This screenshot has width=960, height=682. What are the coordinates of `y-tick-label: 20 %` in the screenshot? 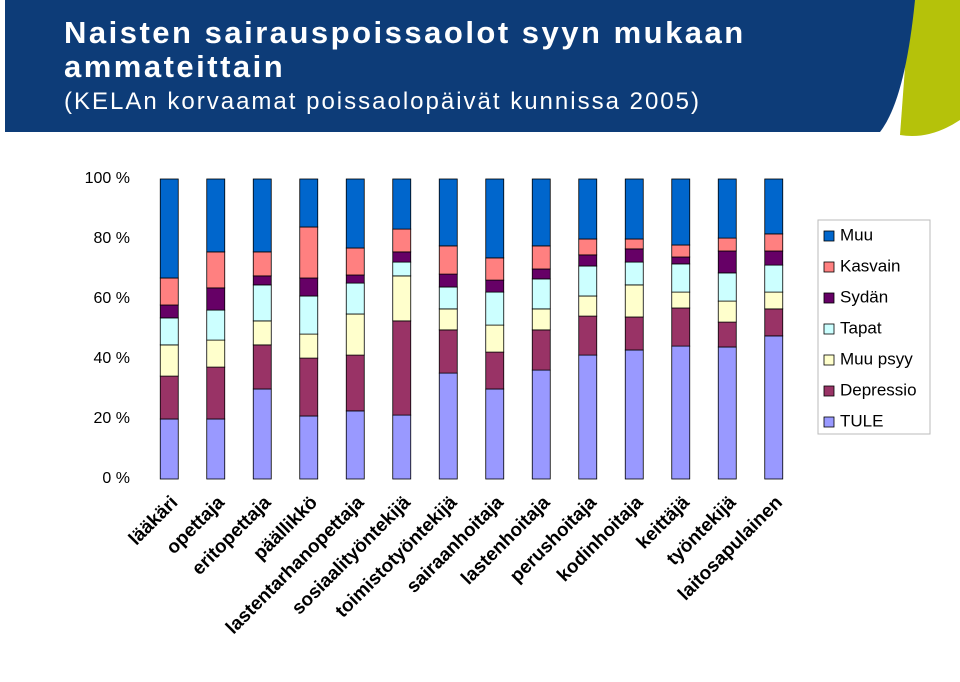 It's located at (112, 418).